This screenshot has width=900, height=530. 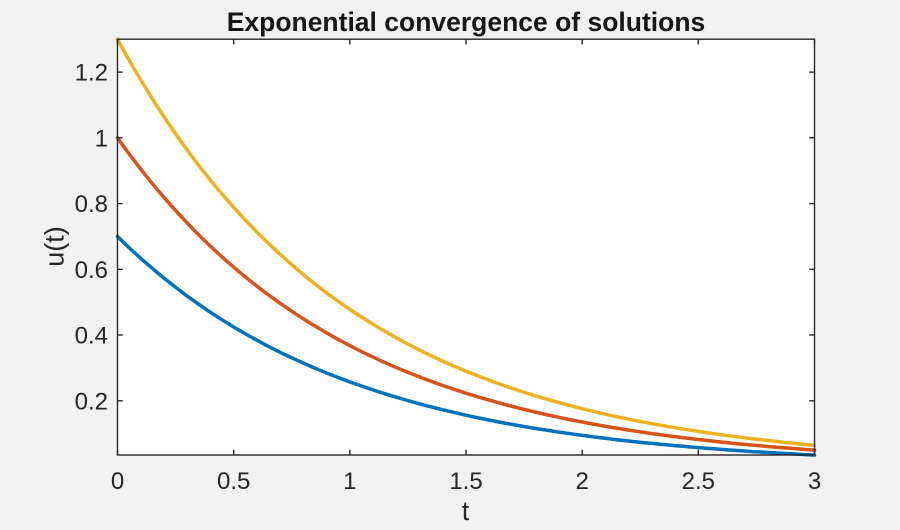 I want to click on svg-text: 0.6, so click(x=91, y=270).